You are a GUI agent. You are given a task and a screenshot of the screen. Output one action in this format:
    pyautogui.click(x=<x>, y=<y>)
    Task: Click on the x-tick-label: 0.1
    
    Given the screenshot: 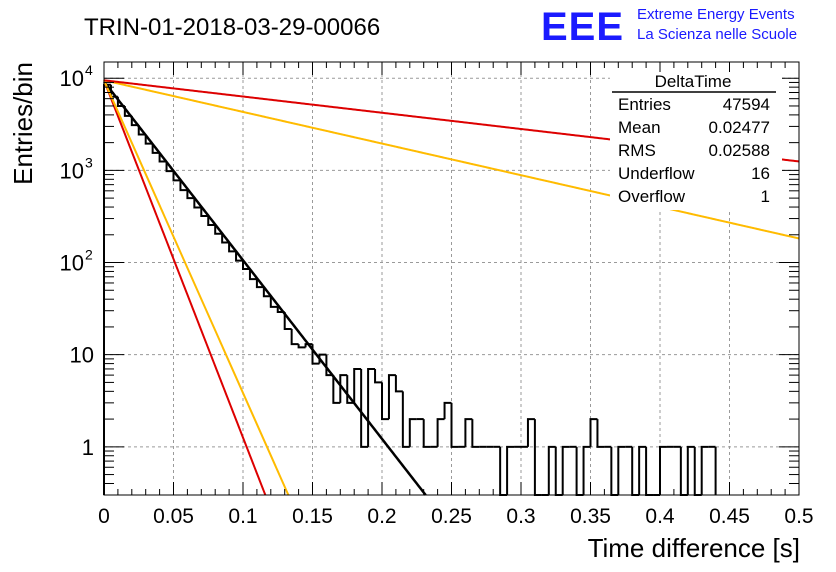 What is the action you would take?
    pyautogui.click(x=242, y=516)
    